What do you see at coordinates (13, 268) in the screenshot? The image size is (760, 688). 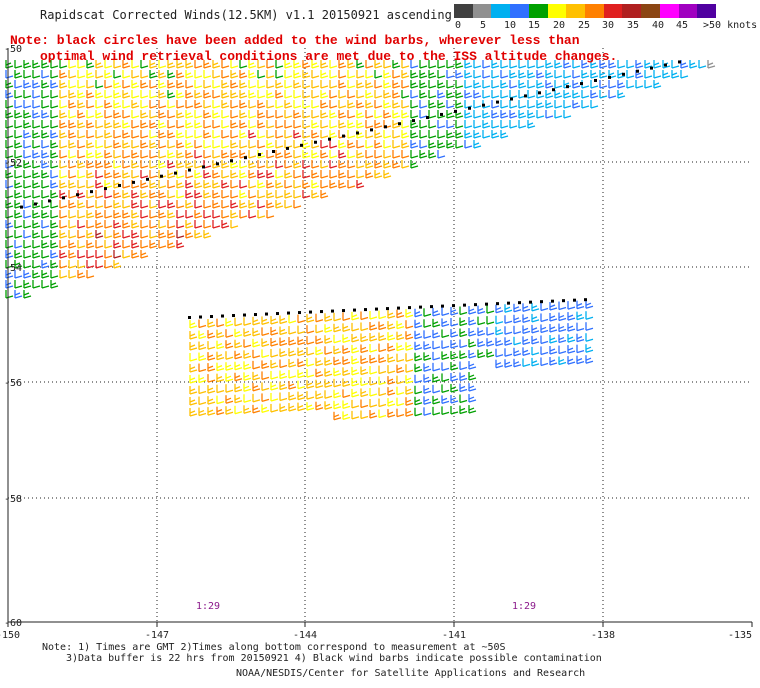 I see `y-tick-label: -54` at bounding box center [13, 268].